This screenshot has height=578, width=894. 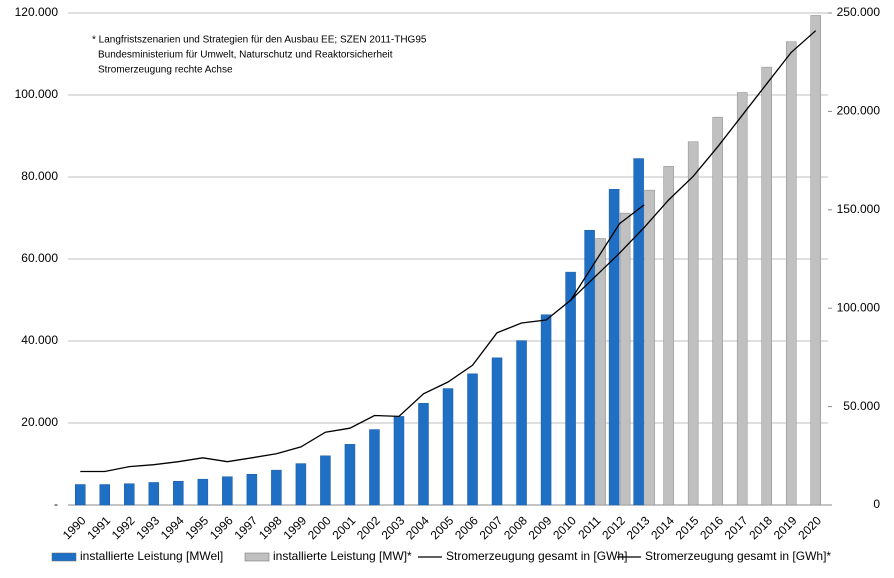 What do you see at coordinates (876, 504) in the screenshot?
I see `y2-tick-label: 0` at bounding box center [876, 504].